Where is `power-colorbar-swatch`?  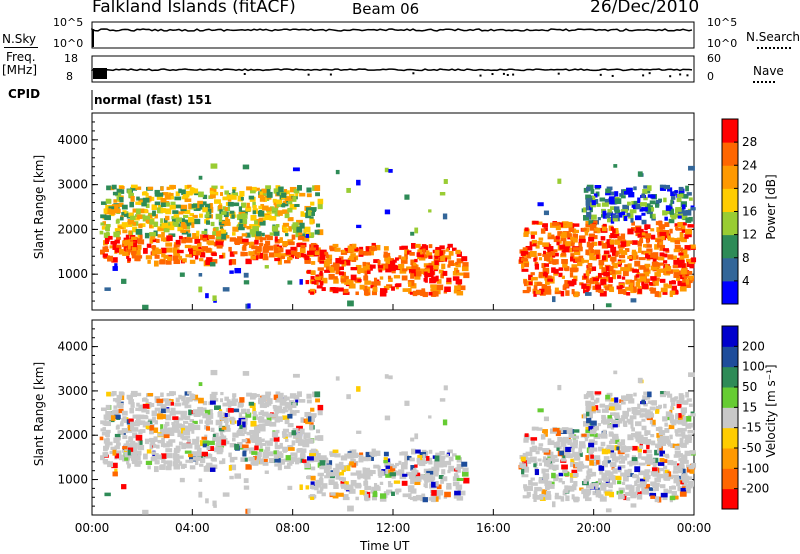
power-colorbar-swatch is located at coordinates (730, 131).